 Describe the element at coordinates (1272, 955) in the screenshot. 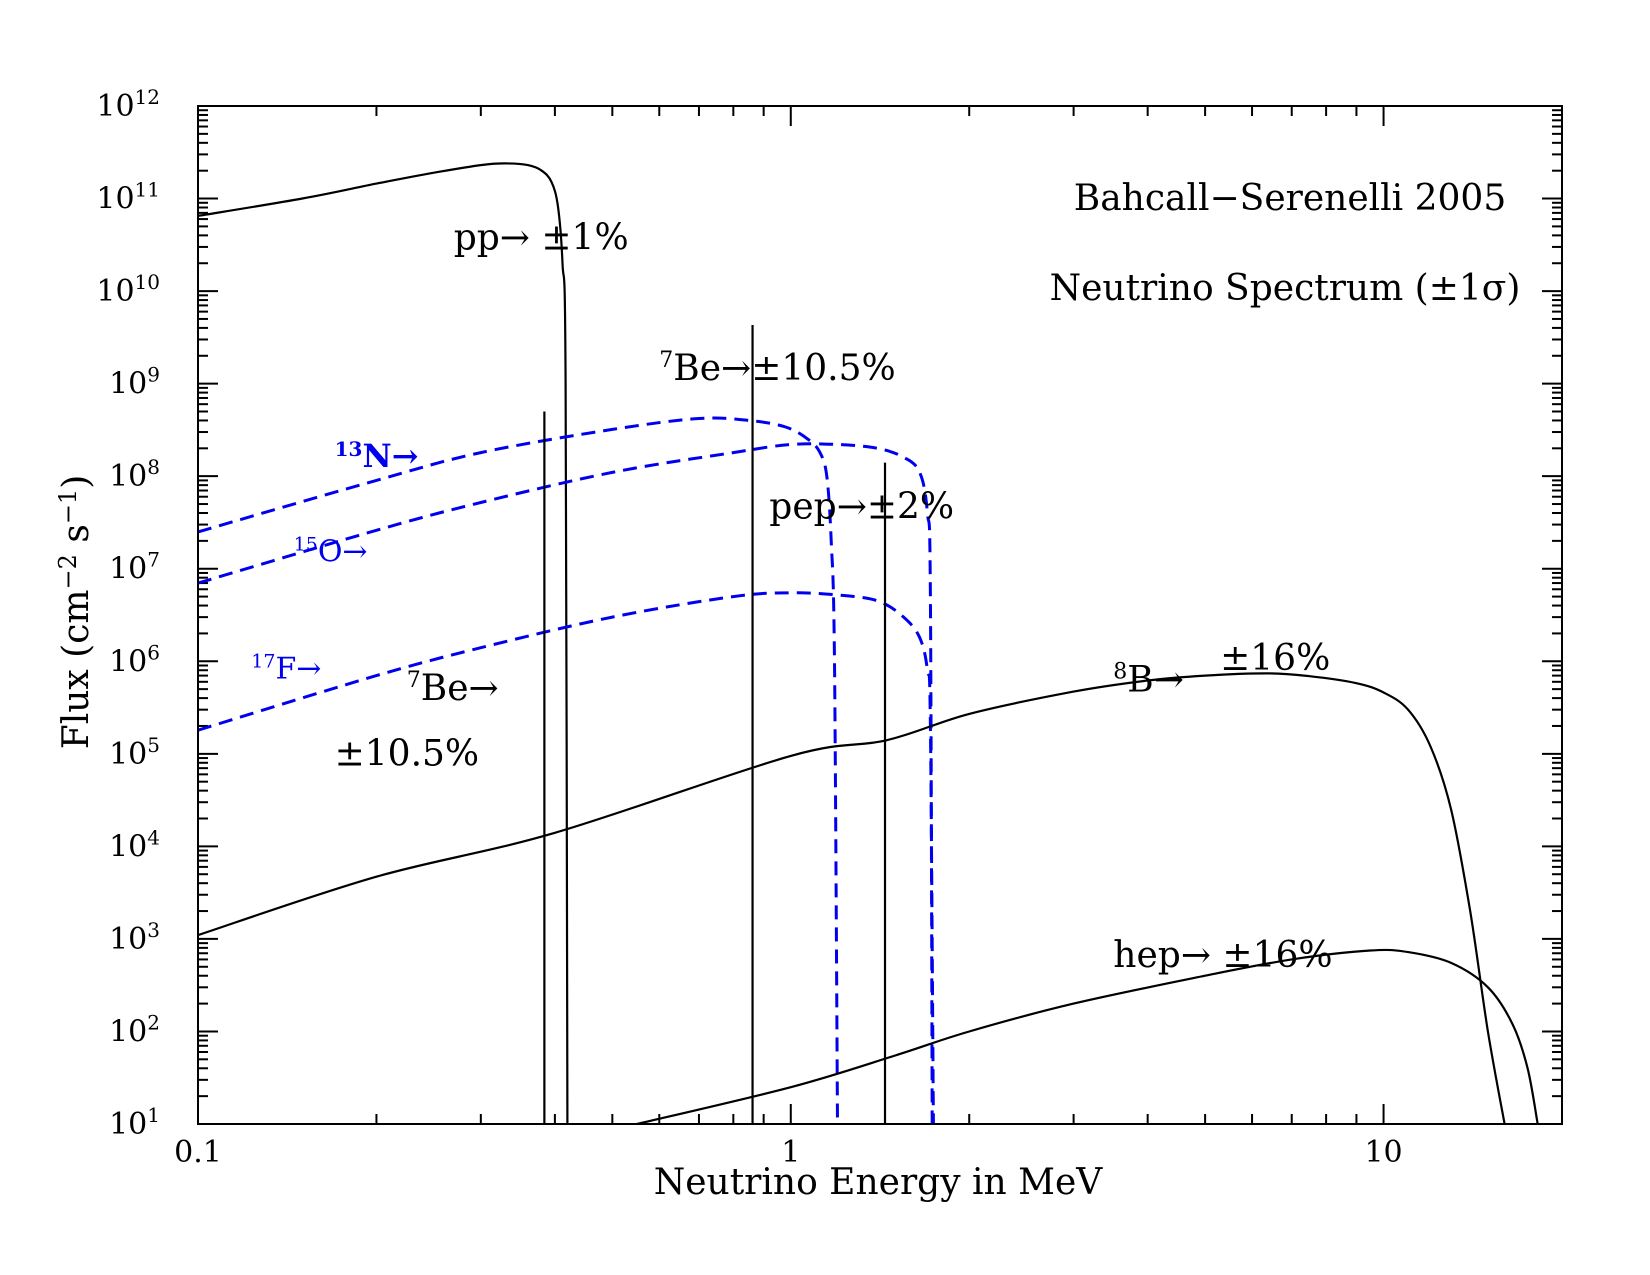

I see `annotation-uncertainty: ±16%` at that location.